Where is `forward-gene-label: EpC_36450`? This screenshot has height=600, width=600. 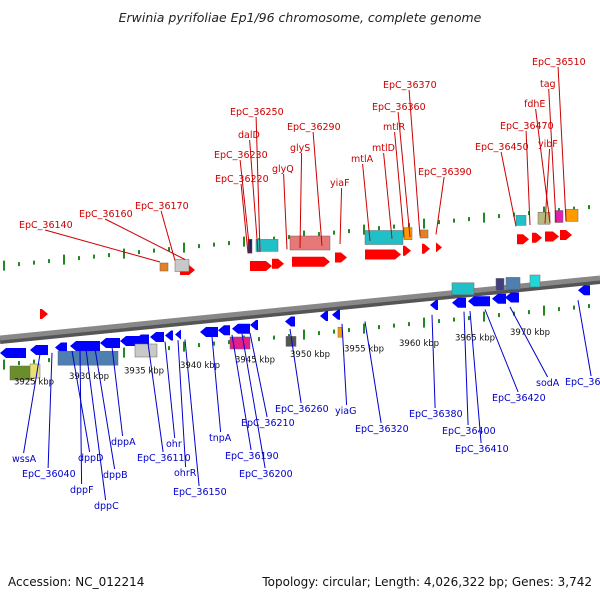 forward-gene-label: EpC_36450 is located at coordinates (502, 147).